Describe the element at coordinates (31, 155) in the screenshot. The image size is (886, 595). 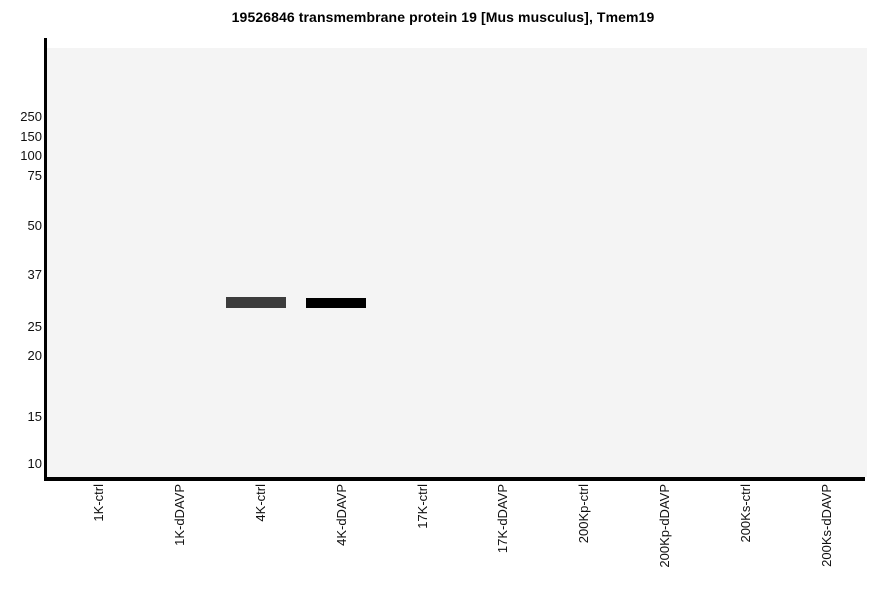
I see `y-tick-label: 100` at that location.